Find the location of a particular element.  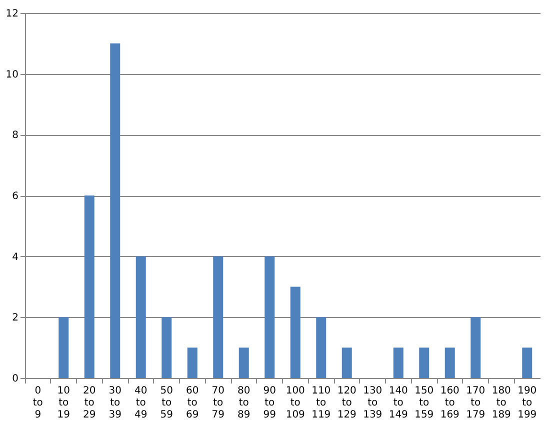

x-tick-label: 140 to 149 is located at coordinates (398, 403).